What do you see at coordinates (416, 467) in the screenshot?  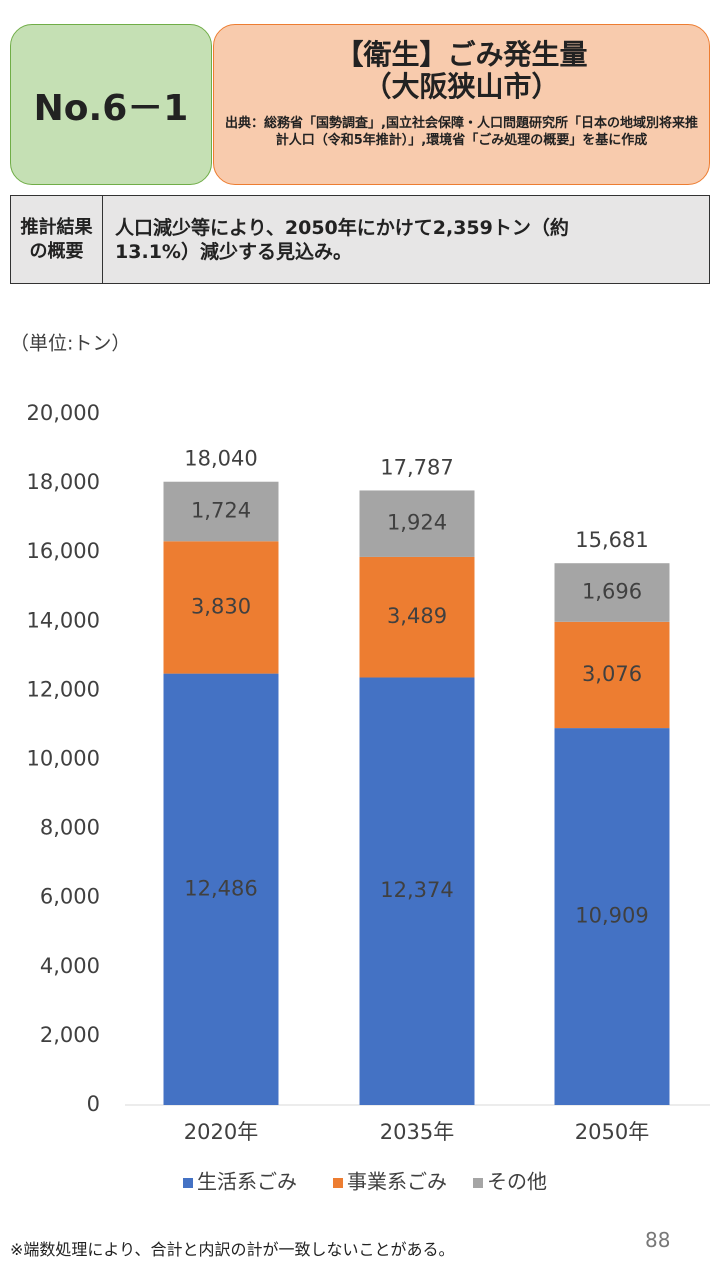 I see `total-label: 17,787` at bounding box center [416, 467].